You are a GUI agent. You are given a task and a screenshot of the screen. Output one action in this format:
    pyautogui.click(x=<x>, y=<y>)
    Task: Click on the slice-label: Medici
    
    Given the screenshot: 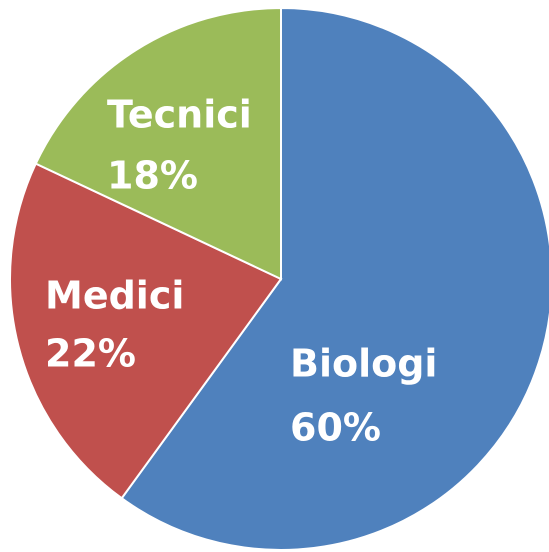 What is the action you would take?
    pyautogui.click(x=114, y=296)
    